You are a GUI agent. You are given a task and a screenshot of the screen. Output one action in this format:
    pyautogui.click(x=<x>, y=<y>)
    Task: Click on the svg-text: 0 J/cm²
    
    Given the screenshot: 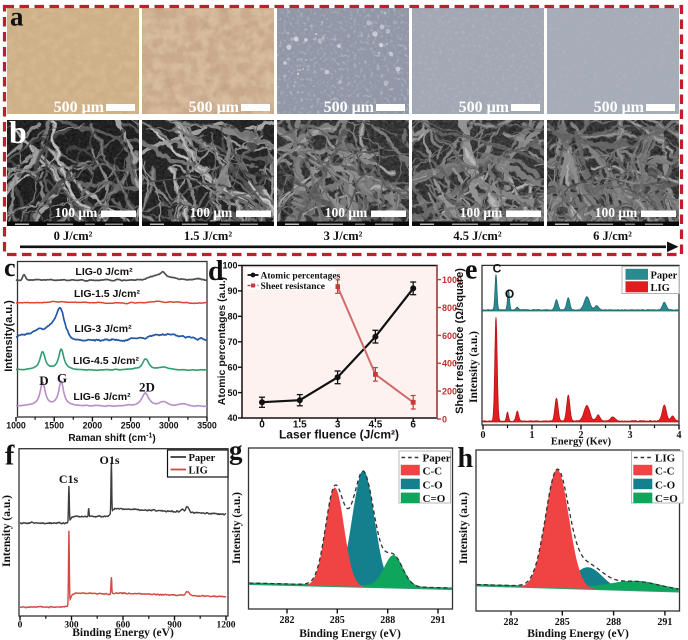 What is the action you would take?
    pyautogui.click(x=73, y=236)
    